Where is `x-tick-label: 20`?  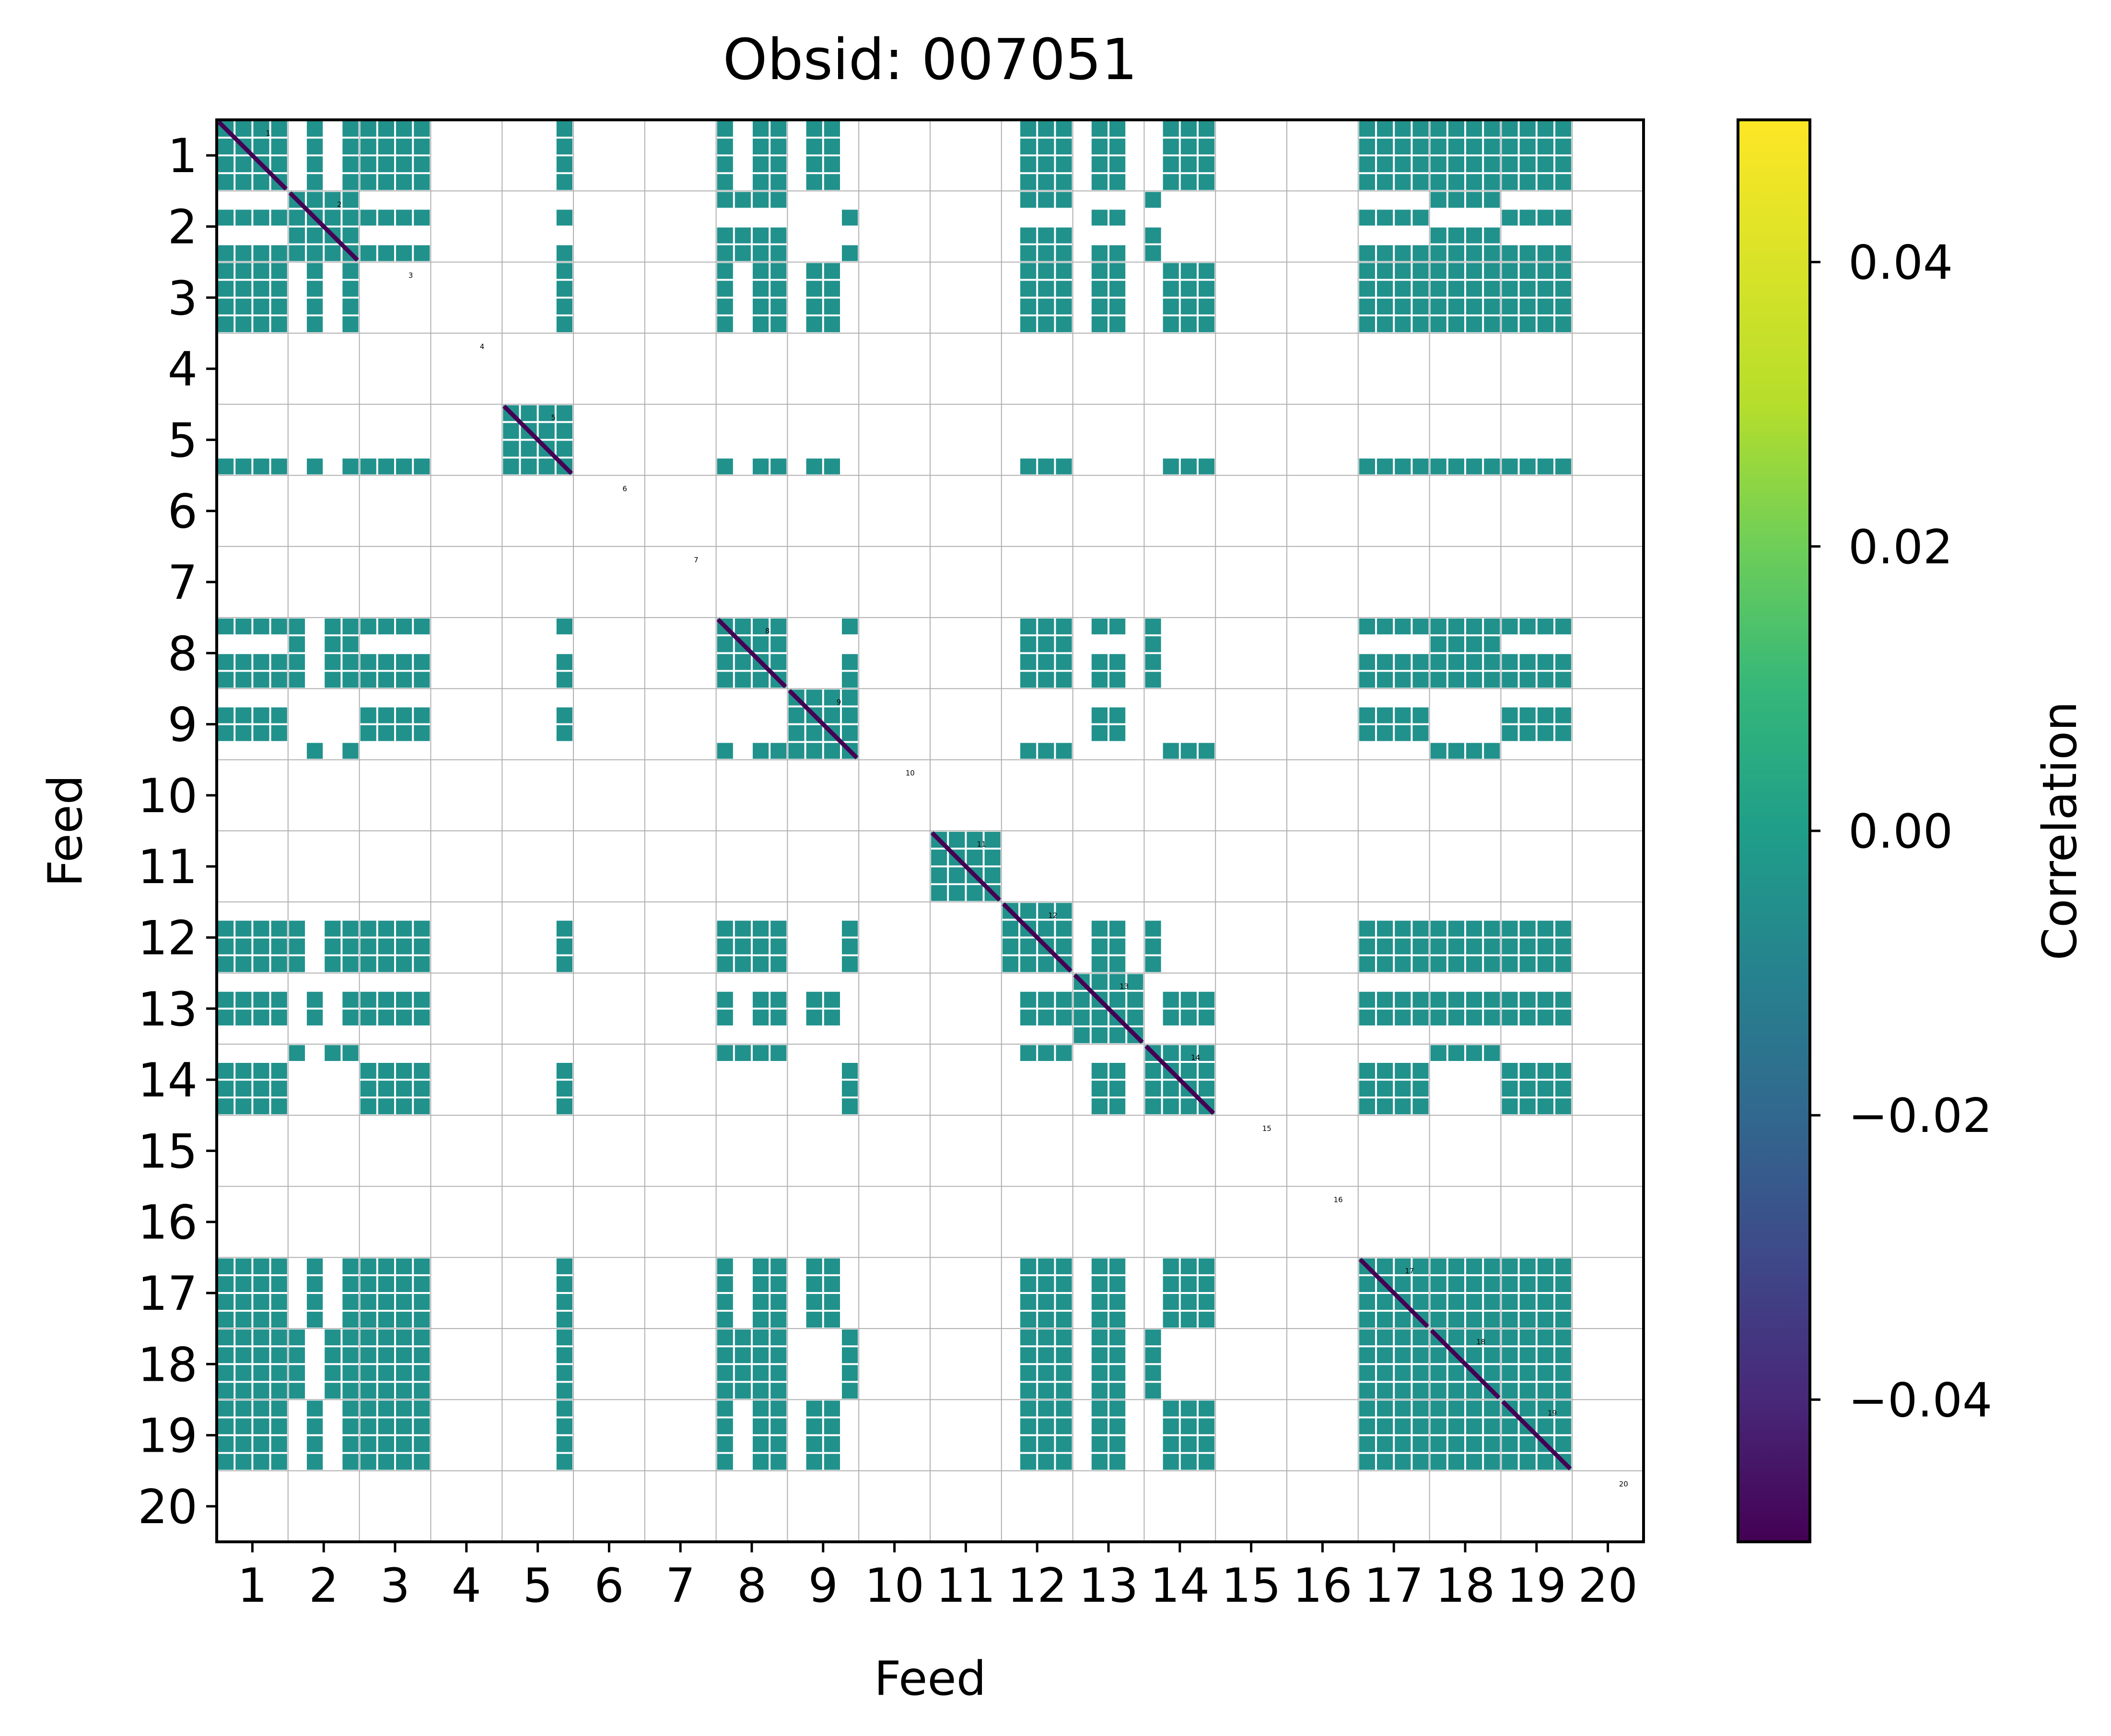 x-tick-label: 20 is located at coordinates (1608, 1586).